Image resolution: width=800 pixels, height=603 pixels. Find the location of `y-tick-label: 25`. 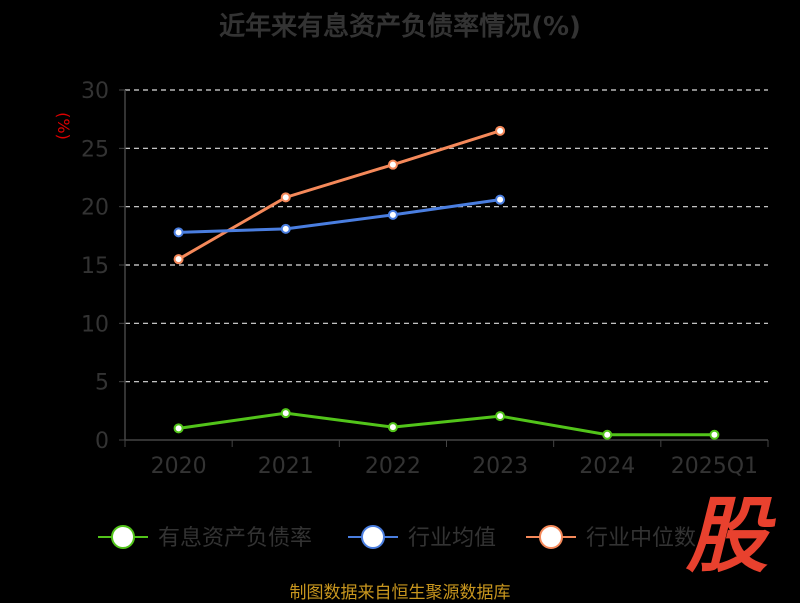

y-tick-label: 25 is located at coordinates (95, 149).